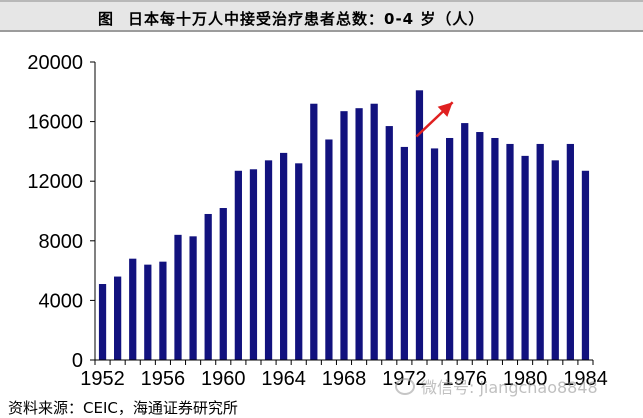 Image resolution: width=643 pixels, height=418 pixels. Describe the element at coordinates (570, 251) in the screenshot. I see `bar-1983` at that location.